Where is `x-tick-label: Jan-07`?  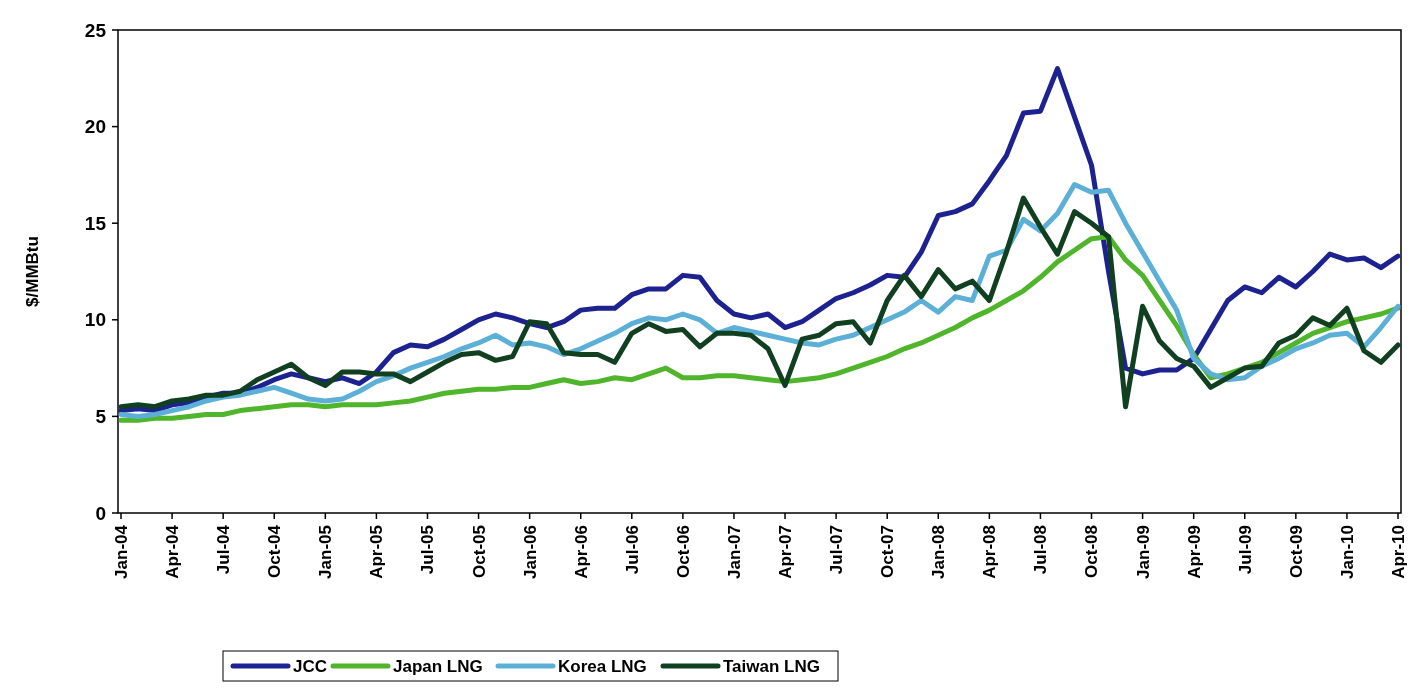
x-tick-label: Jan-07 is located at coordinates (734, 552).